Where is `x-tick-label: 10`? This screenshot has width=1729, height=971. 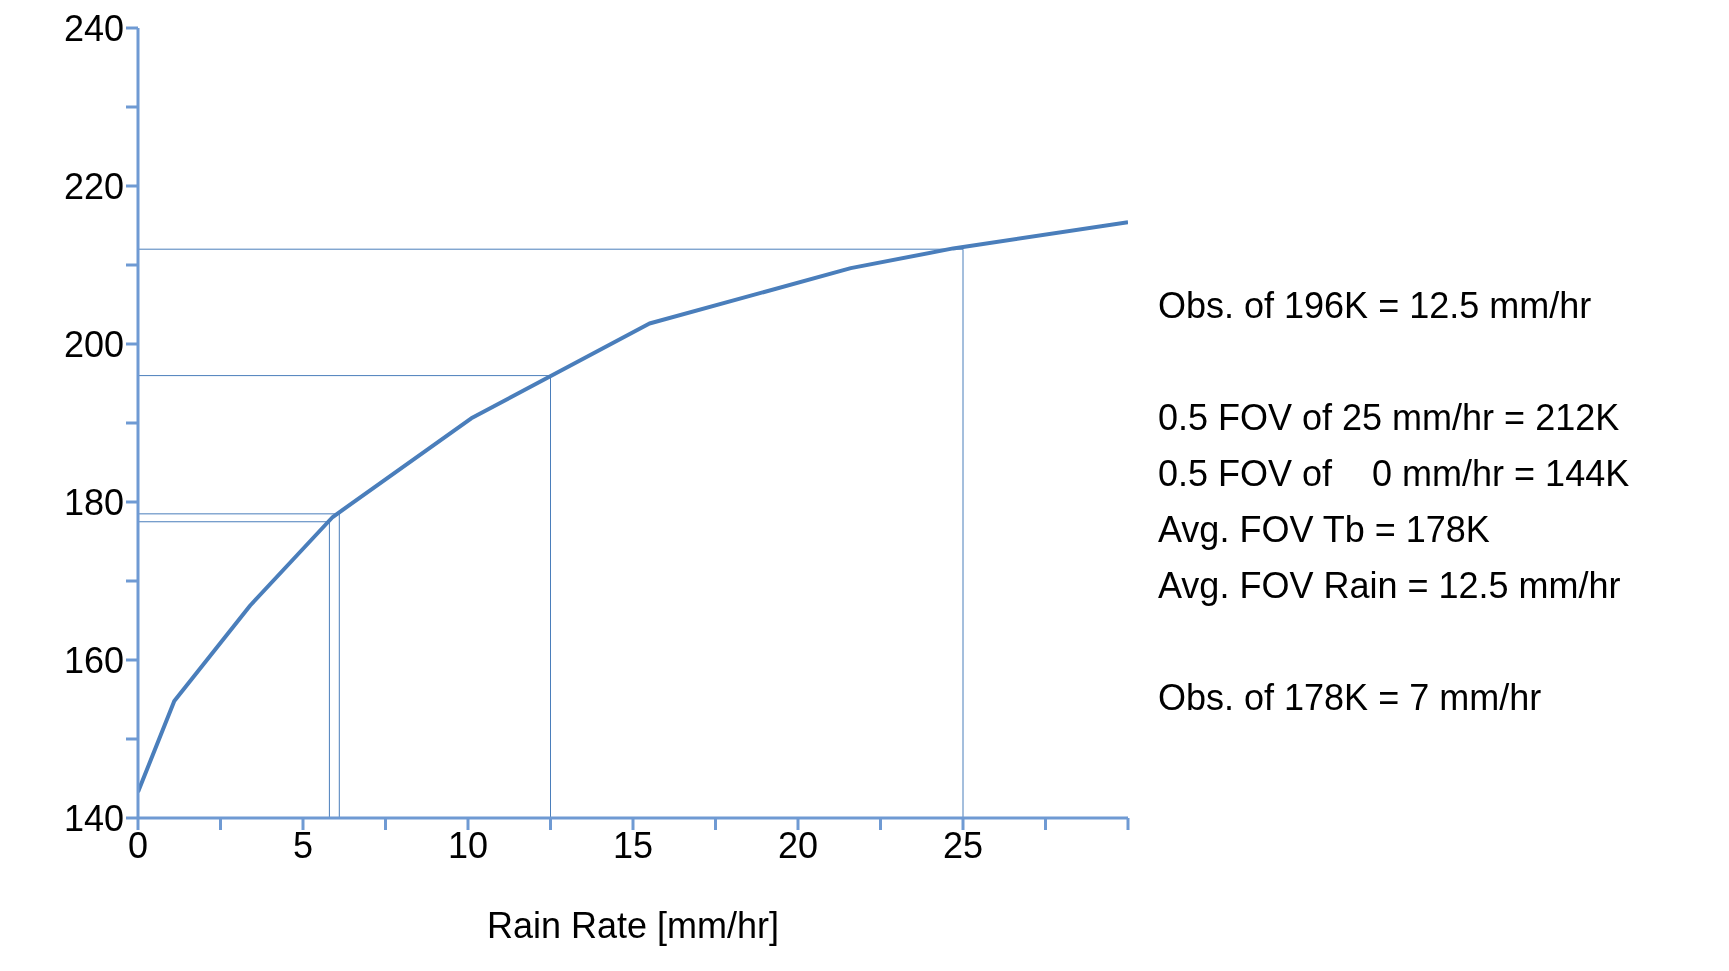 x-tick-label: 10 is located at coordinates (468, 845).